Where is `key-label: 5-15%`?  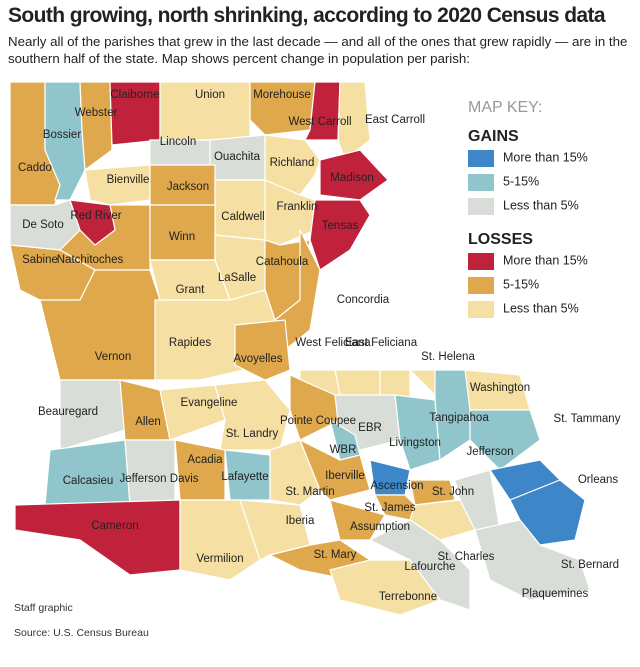
key-label: 5-15% is located at coordinates (521, 284).